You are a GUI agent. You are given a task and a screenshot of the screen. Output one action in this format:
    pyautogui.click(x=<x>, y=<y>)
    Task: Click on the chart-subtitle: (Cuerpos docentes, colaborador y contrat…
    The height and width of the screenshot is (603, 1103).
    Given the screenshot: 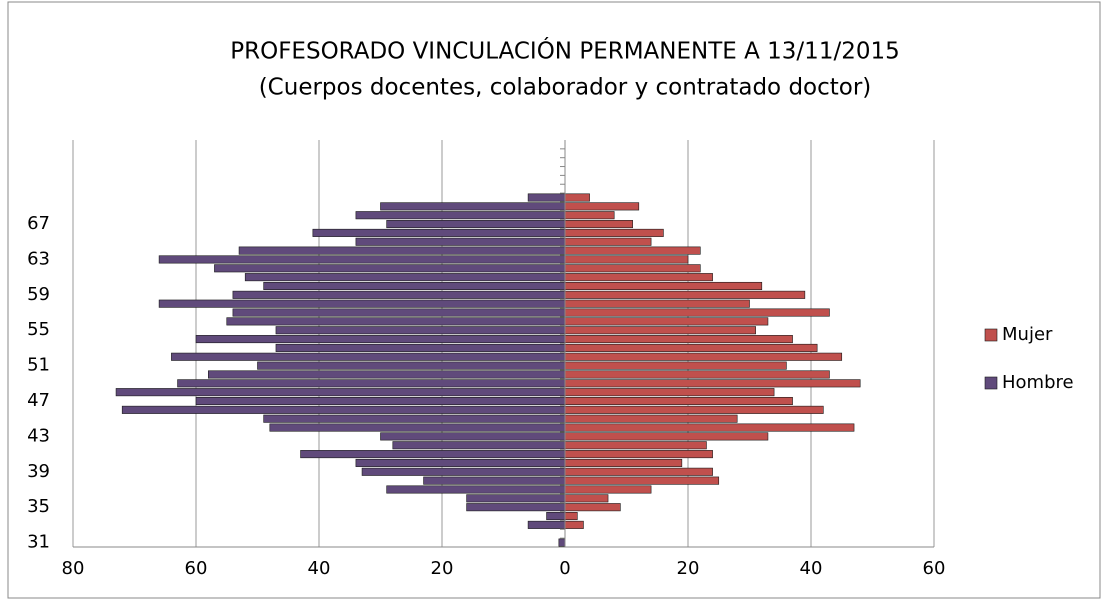 What is the action you would take?
    pyautogui.click(x=565, y=88)
    